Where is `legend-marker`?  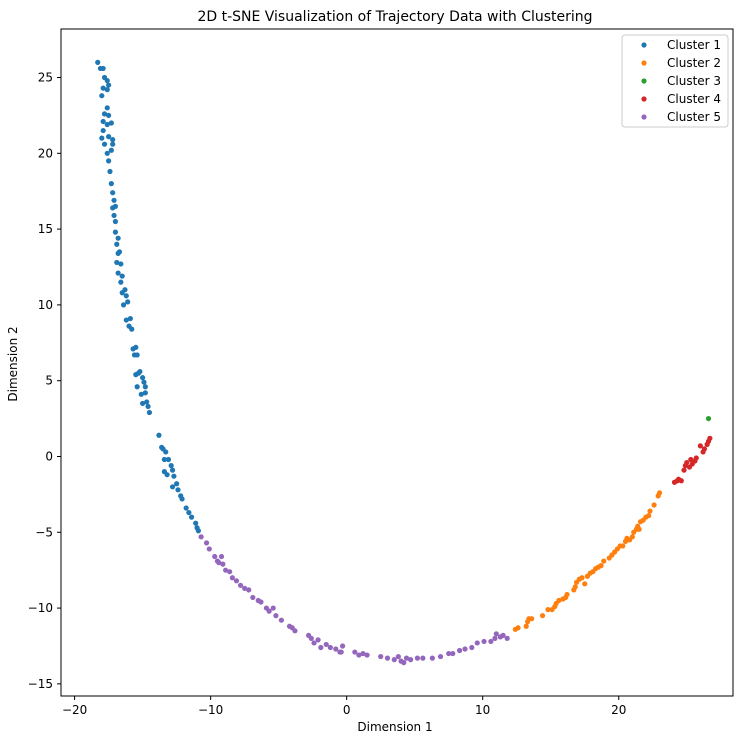 legend-marker is located at coordinates (644, 117).